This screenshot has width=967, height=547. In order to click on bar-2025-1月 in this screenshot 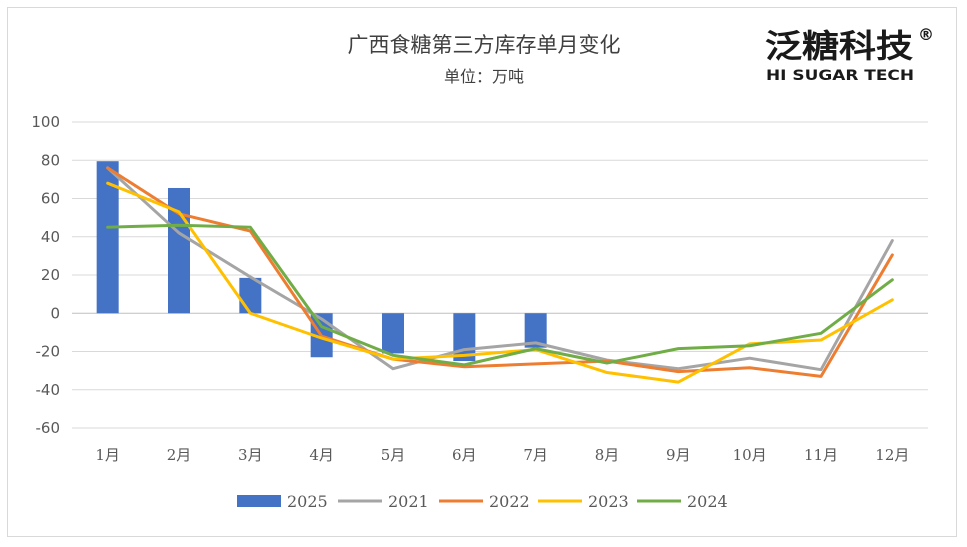, I will do `click(107, 237)`.